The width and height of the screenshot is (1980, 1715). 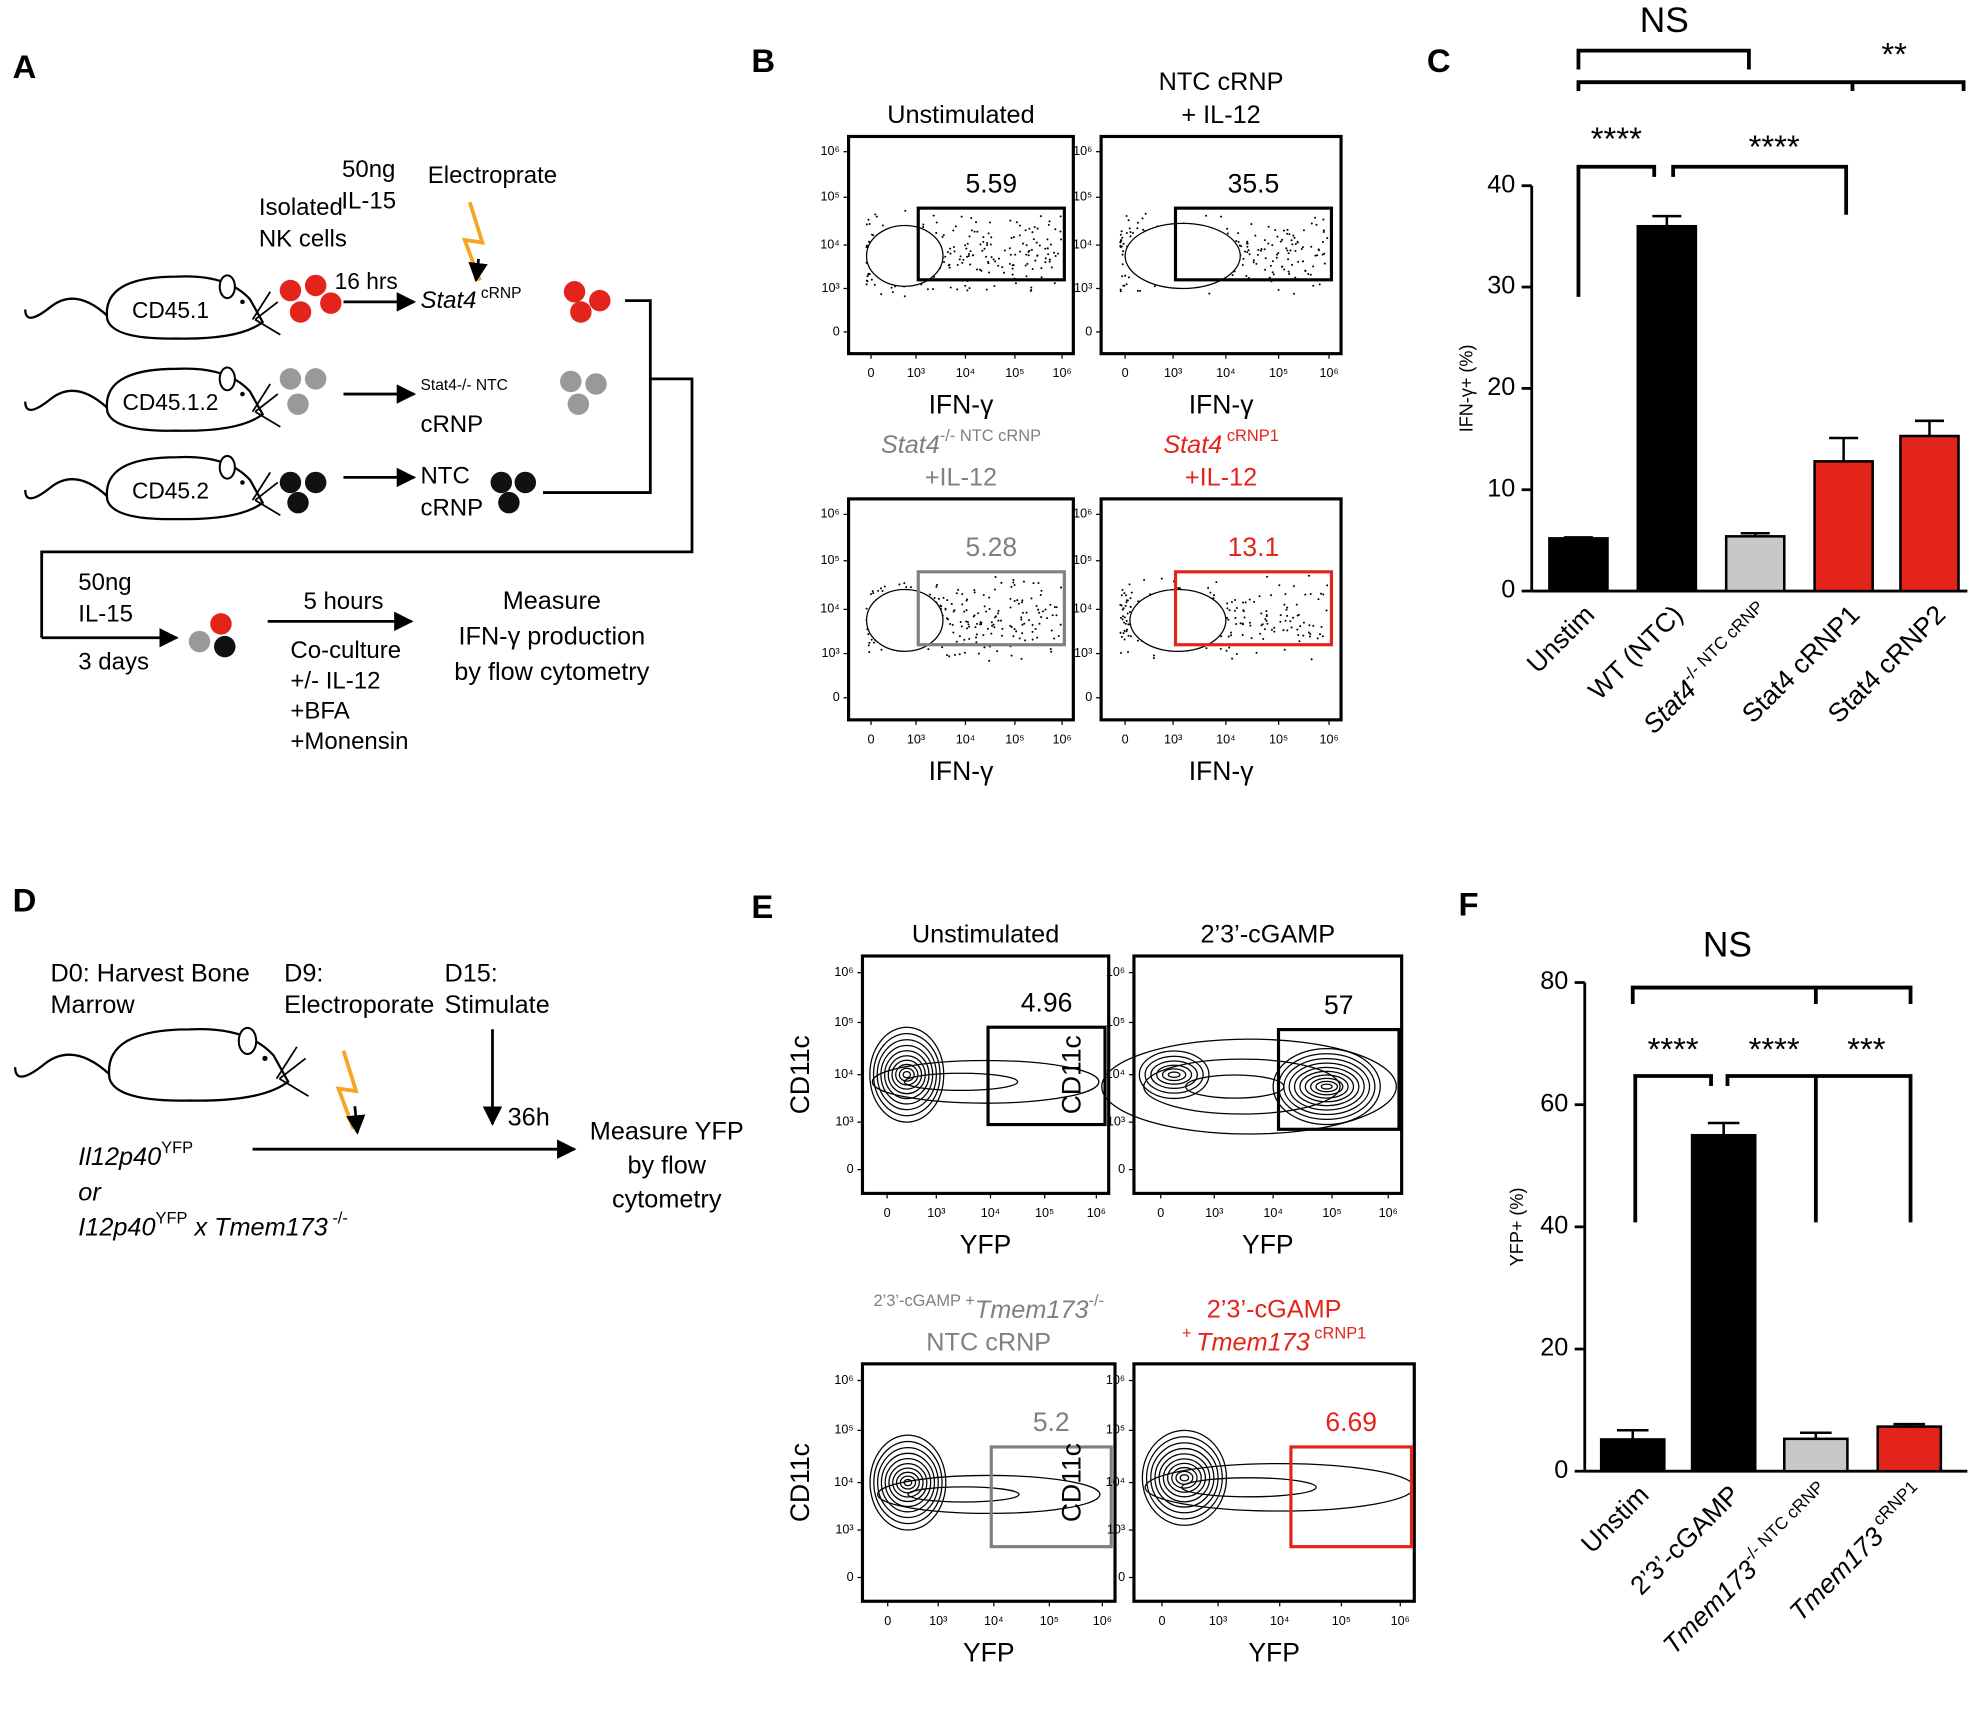 I want to click on x-tick-label: 10⁴, so click(x=1225, y=373).